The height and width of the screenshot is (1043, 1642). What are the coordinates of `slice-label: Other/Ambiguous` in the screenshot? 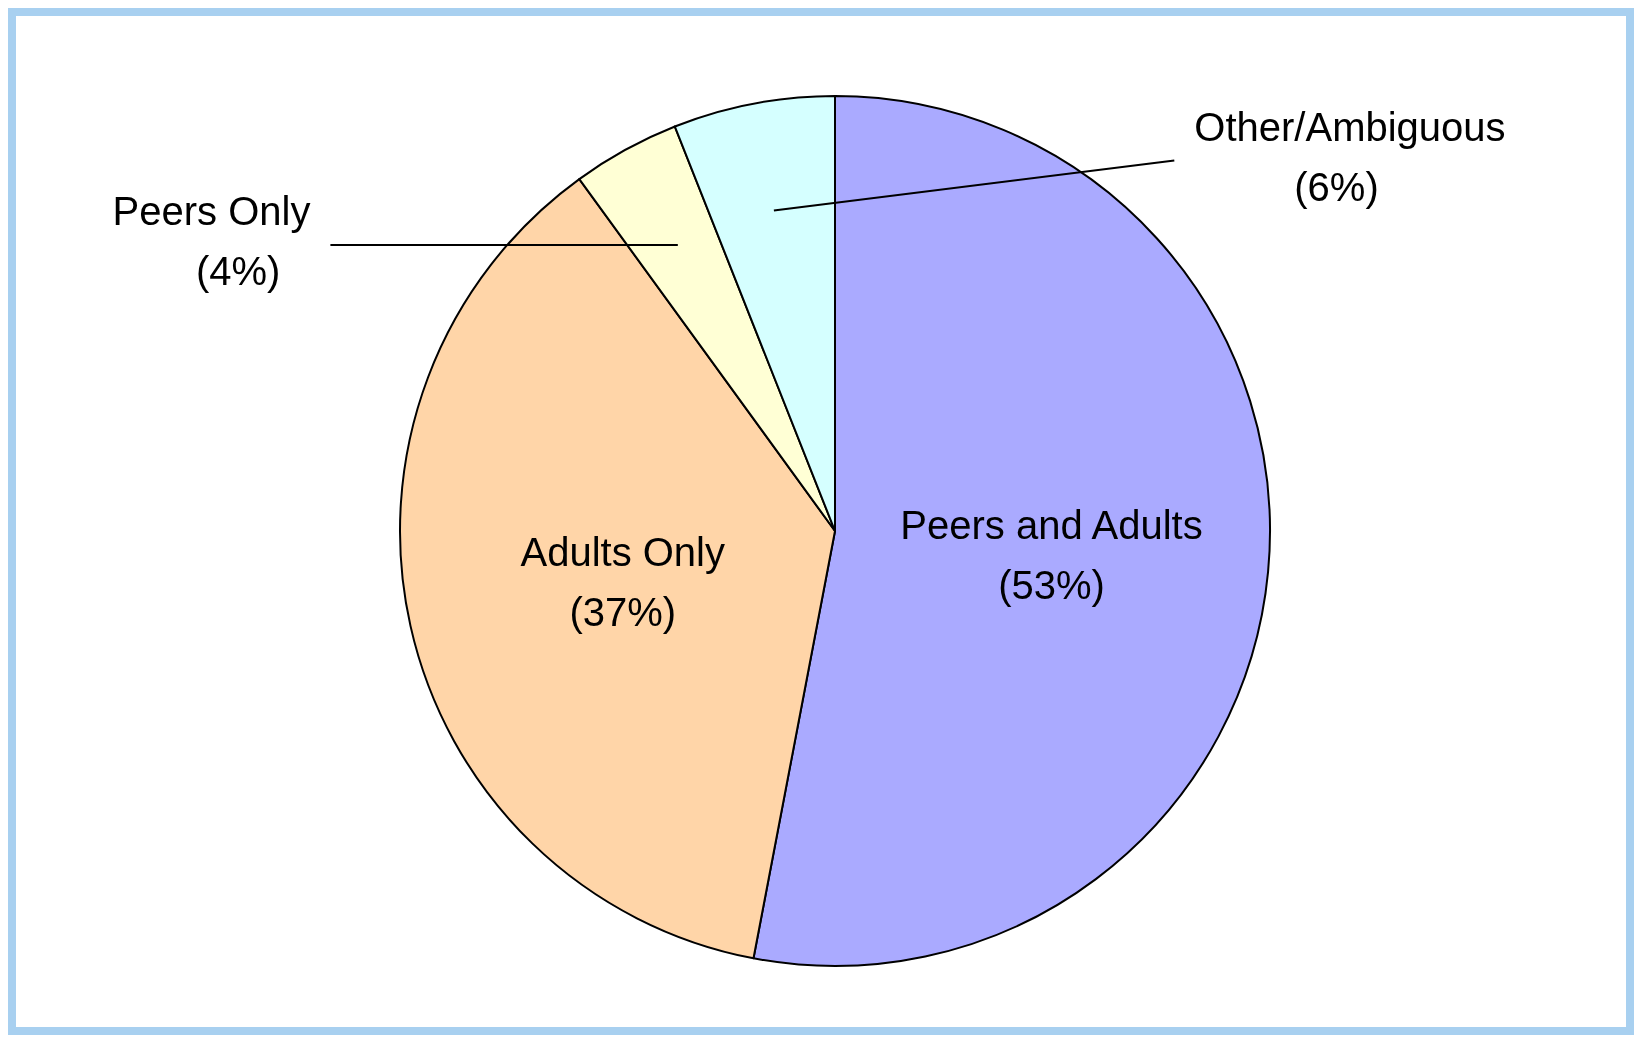 It's located at (1350, 126).